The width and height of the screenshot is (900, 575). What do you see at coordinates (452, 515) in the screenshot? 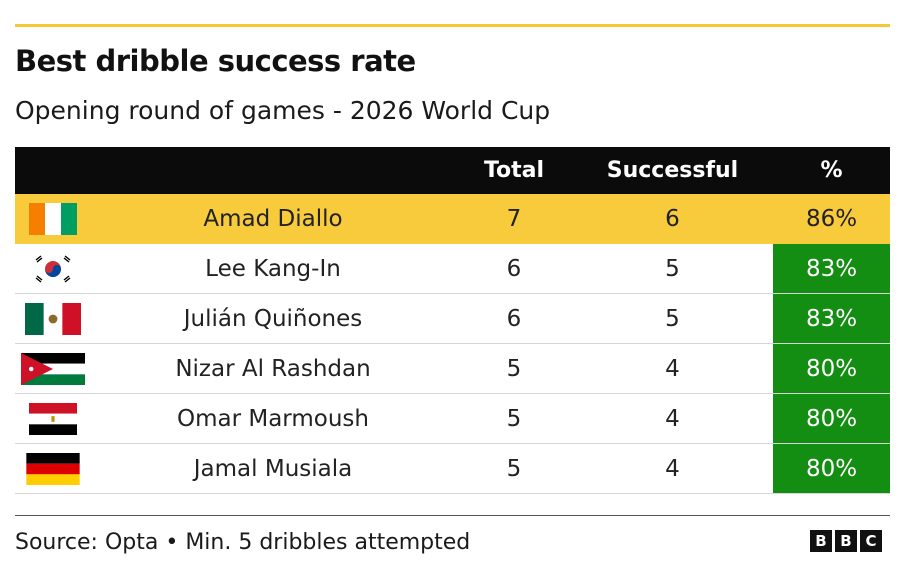
I see `footer-rule` at bounding box center [452, 515].